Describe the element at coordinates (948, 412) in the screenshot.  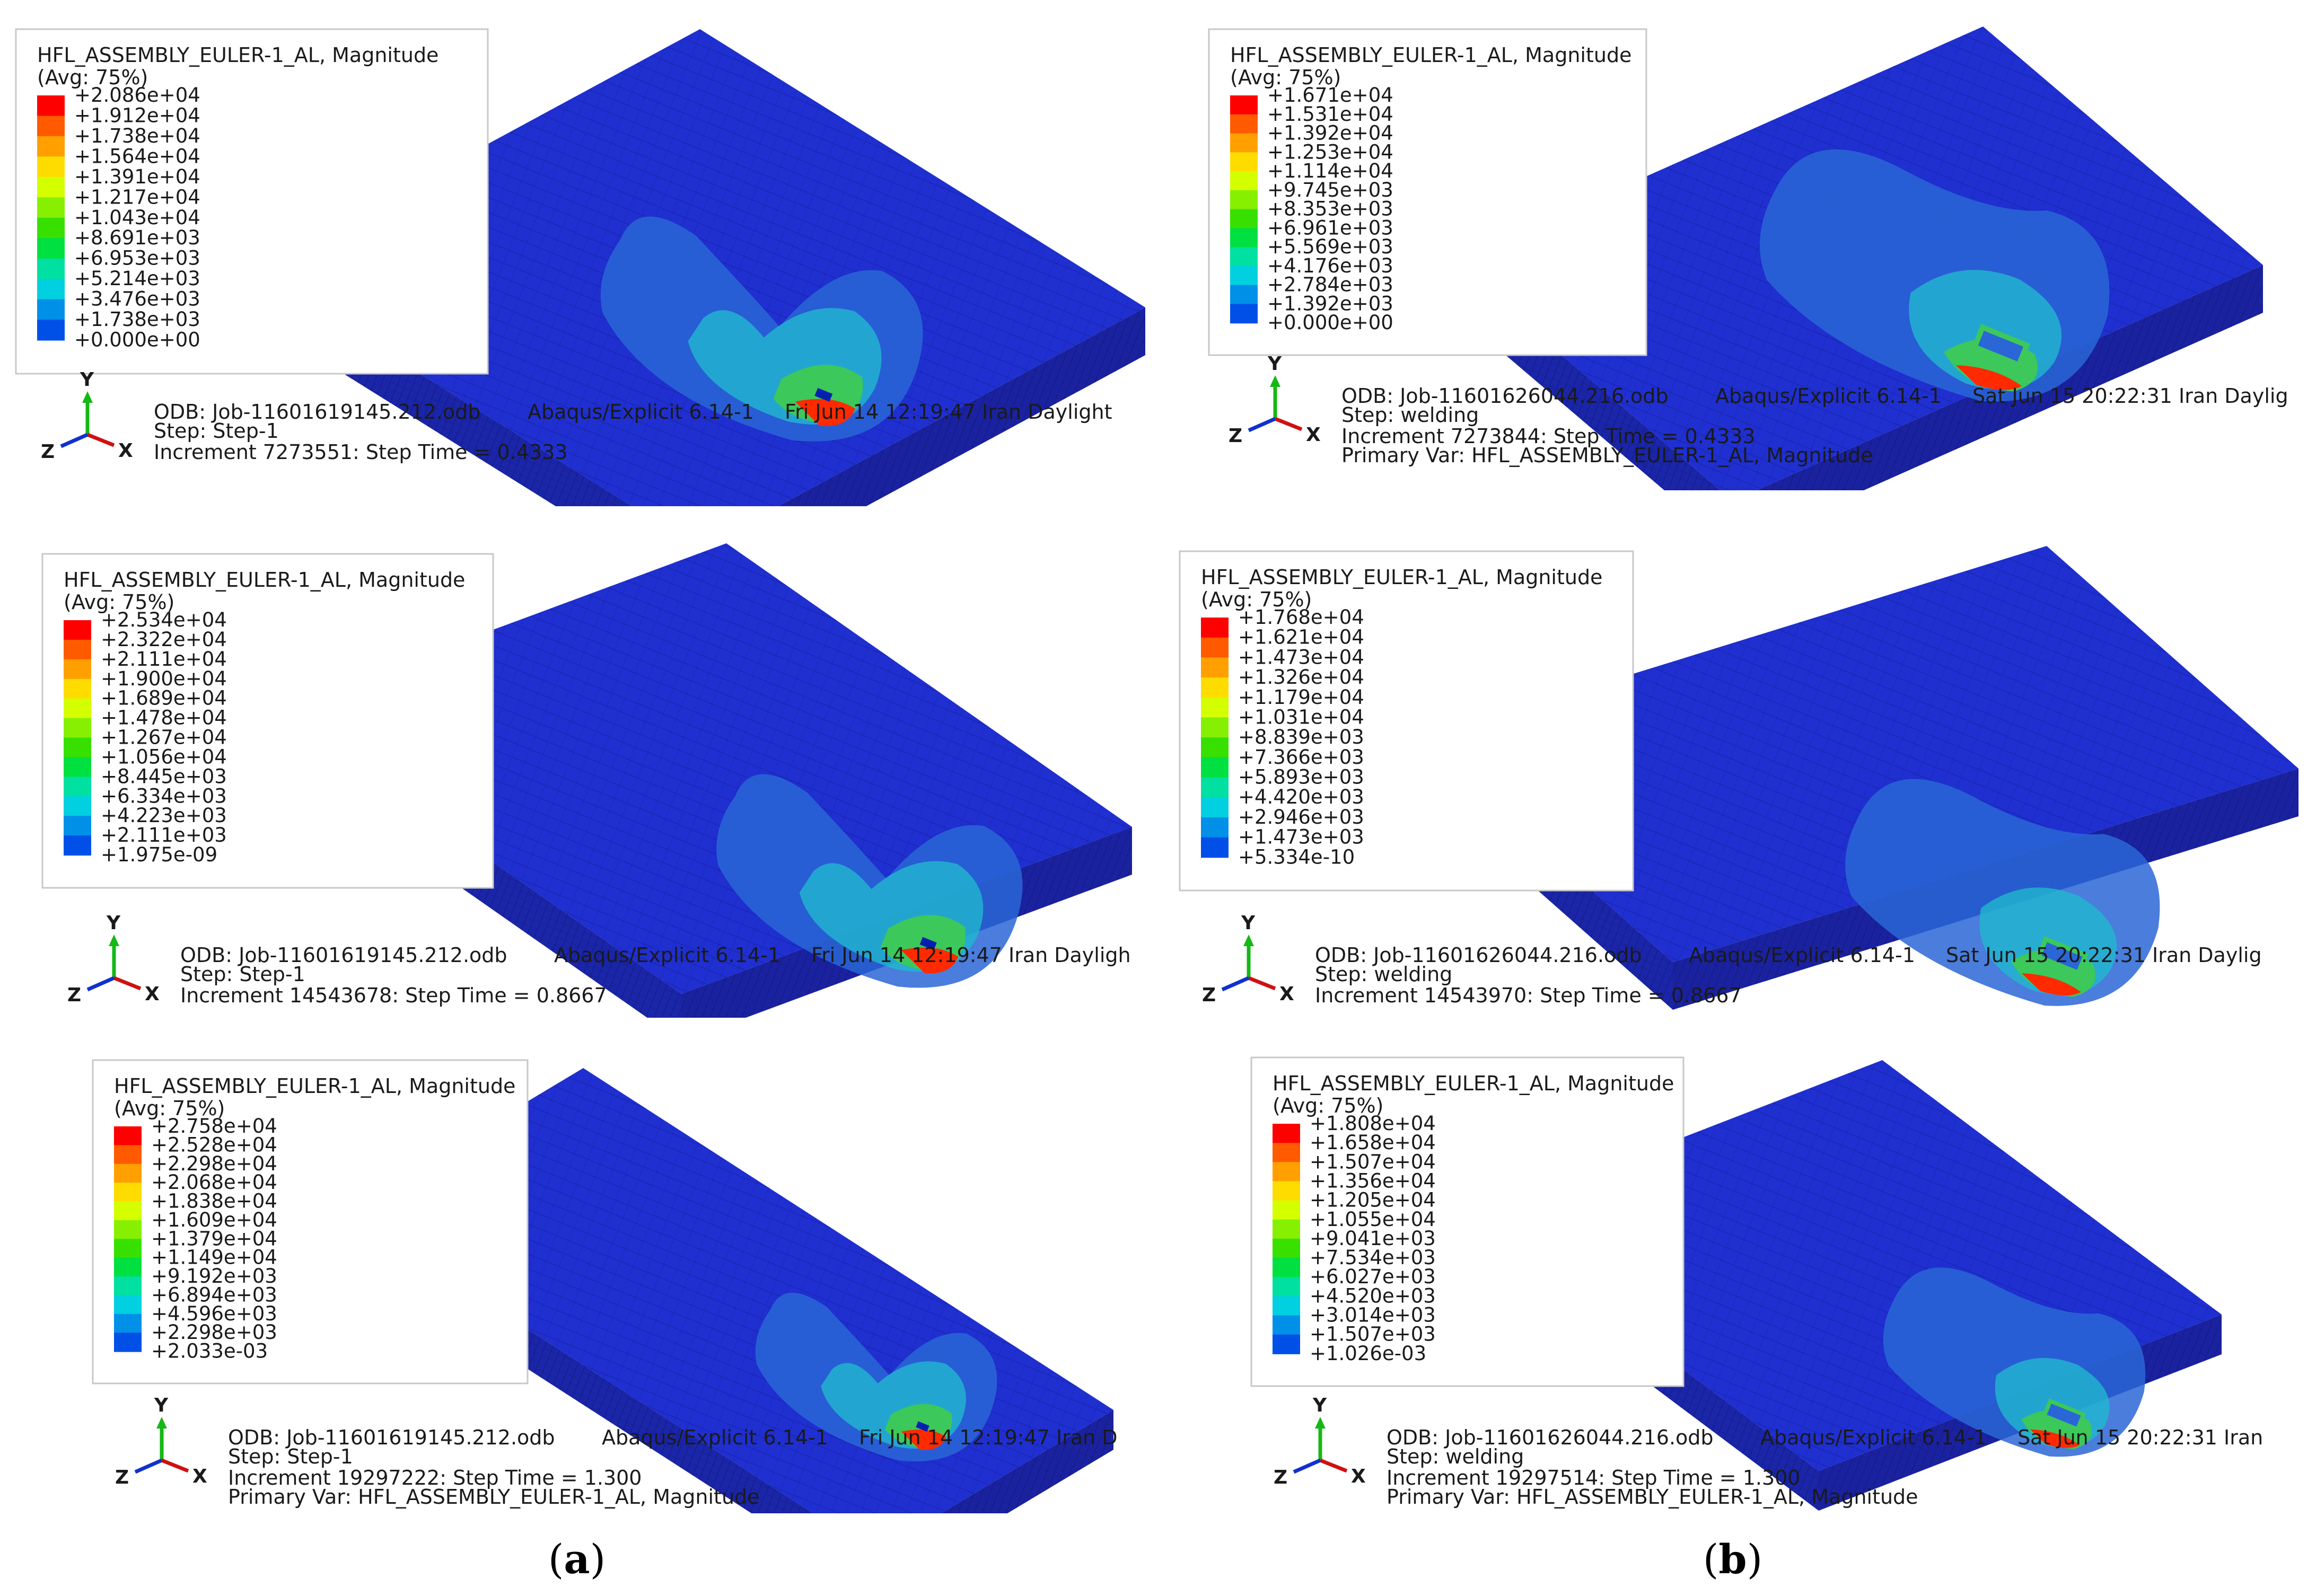
I see `date-label: Fri Jun 14 12:19:47 Iran Daylight` at that location.